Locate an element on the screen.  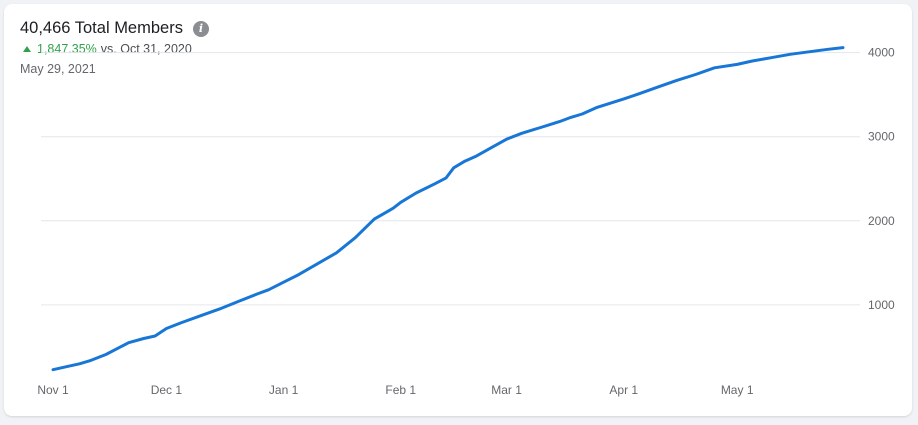
x-tick-label: Nov 1 is located at coordinates (53, 390).